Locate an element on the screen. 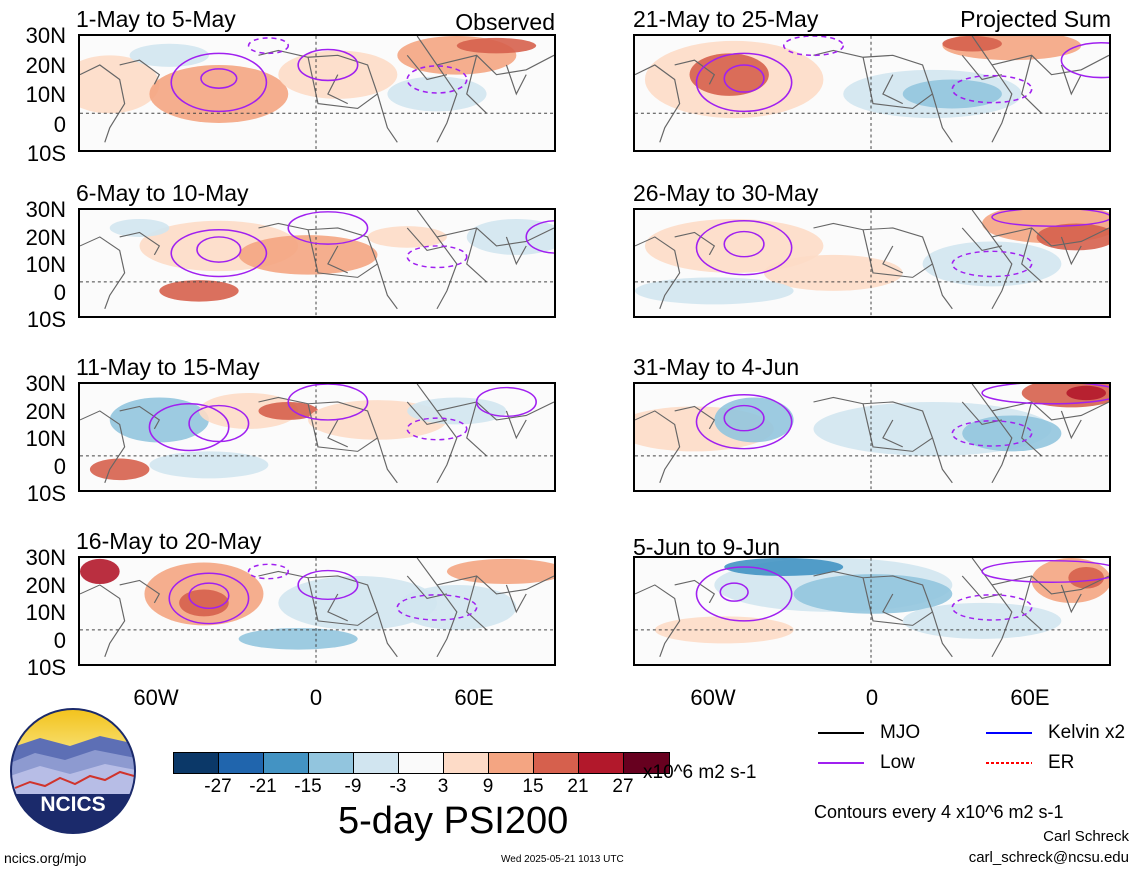 This screenshot has height=872, width=1135. panel-title-8: 5-Jun to 9-Jun is located at coordinates (707, 547).